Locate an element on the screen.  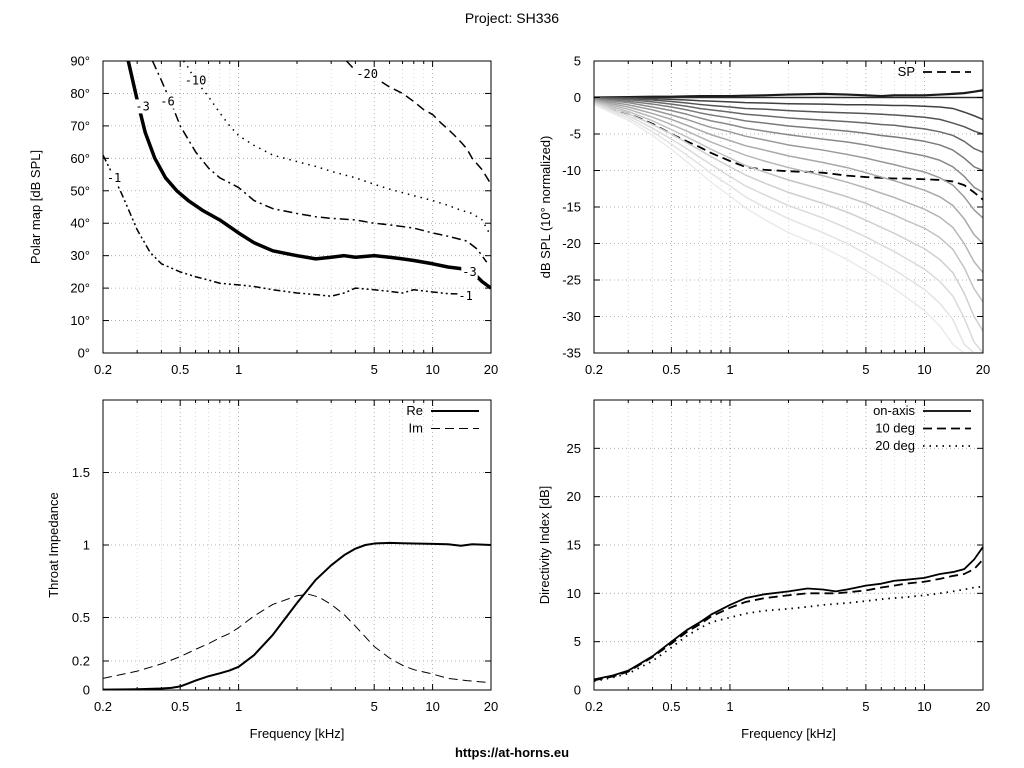
y-tick-label: -25 is located at coordinates (571, 280).